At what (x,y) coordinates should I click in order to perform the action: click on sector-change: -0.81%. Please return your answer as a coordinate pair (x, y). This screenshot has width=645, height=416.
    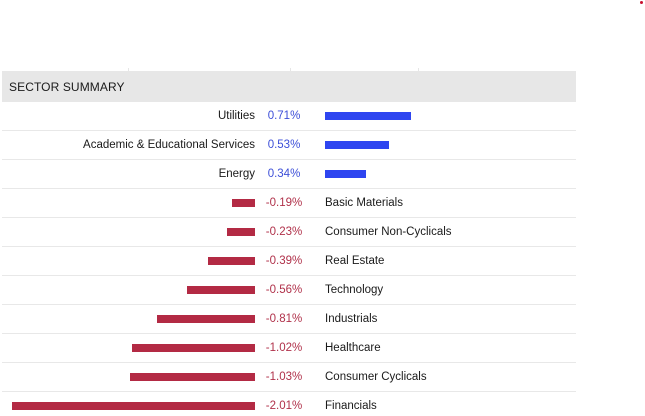
    Looking at the image, I should click on (284, 319).